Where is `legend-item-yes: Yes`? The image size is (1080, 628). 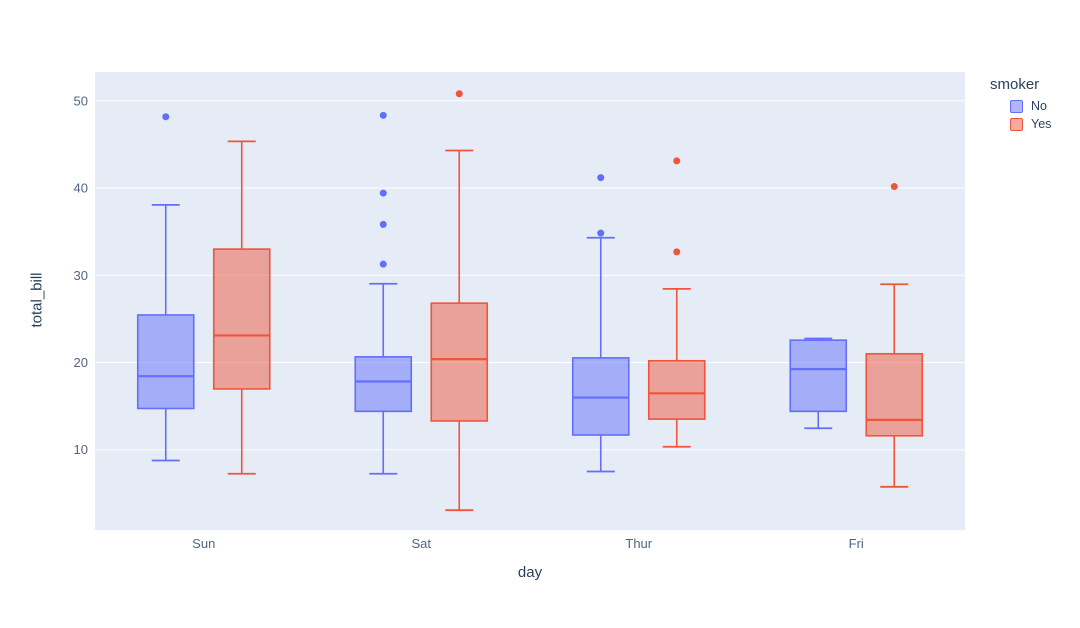
legend-item-yes: Yes is located at coordinates (1030, 124).